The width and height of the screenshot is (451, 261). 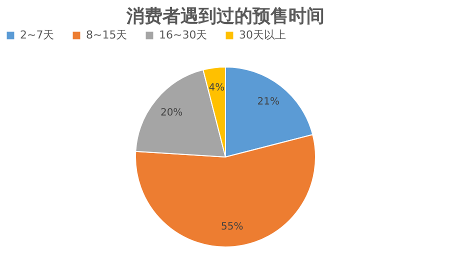 I want to click on data-label: 4%, so click(x=216, y=88).